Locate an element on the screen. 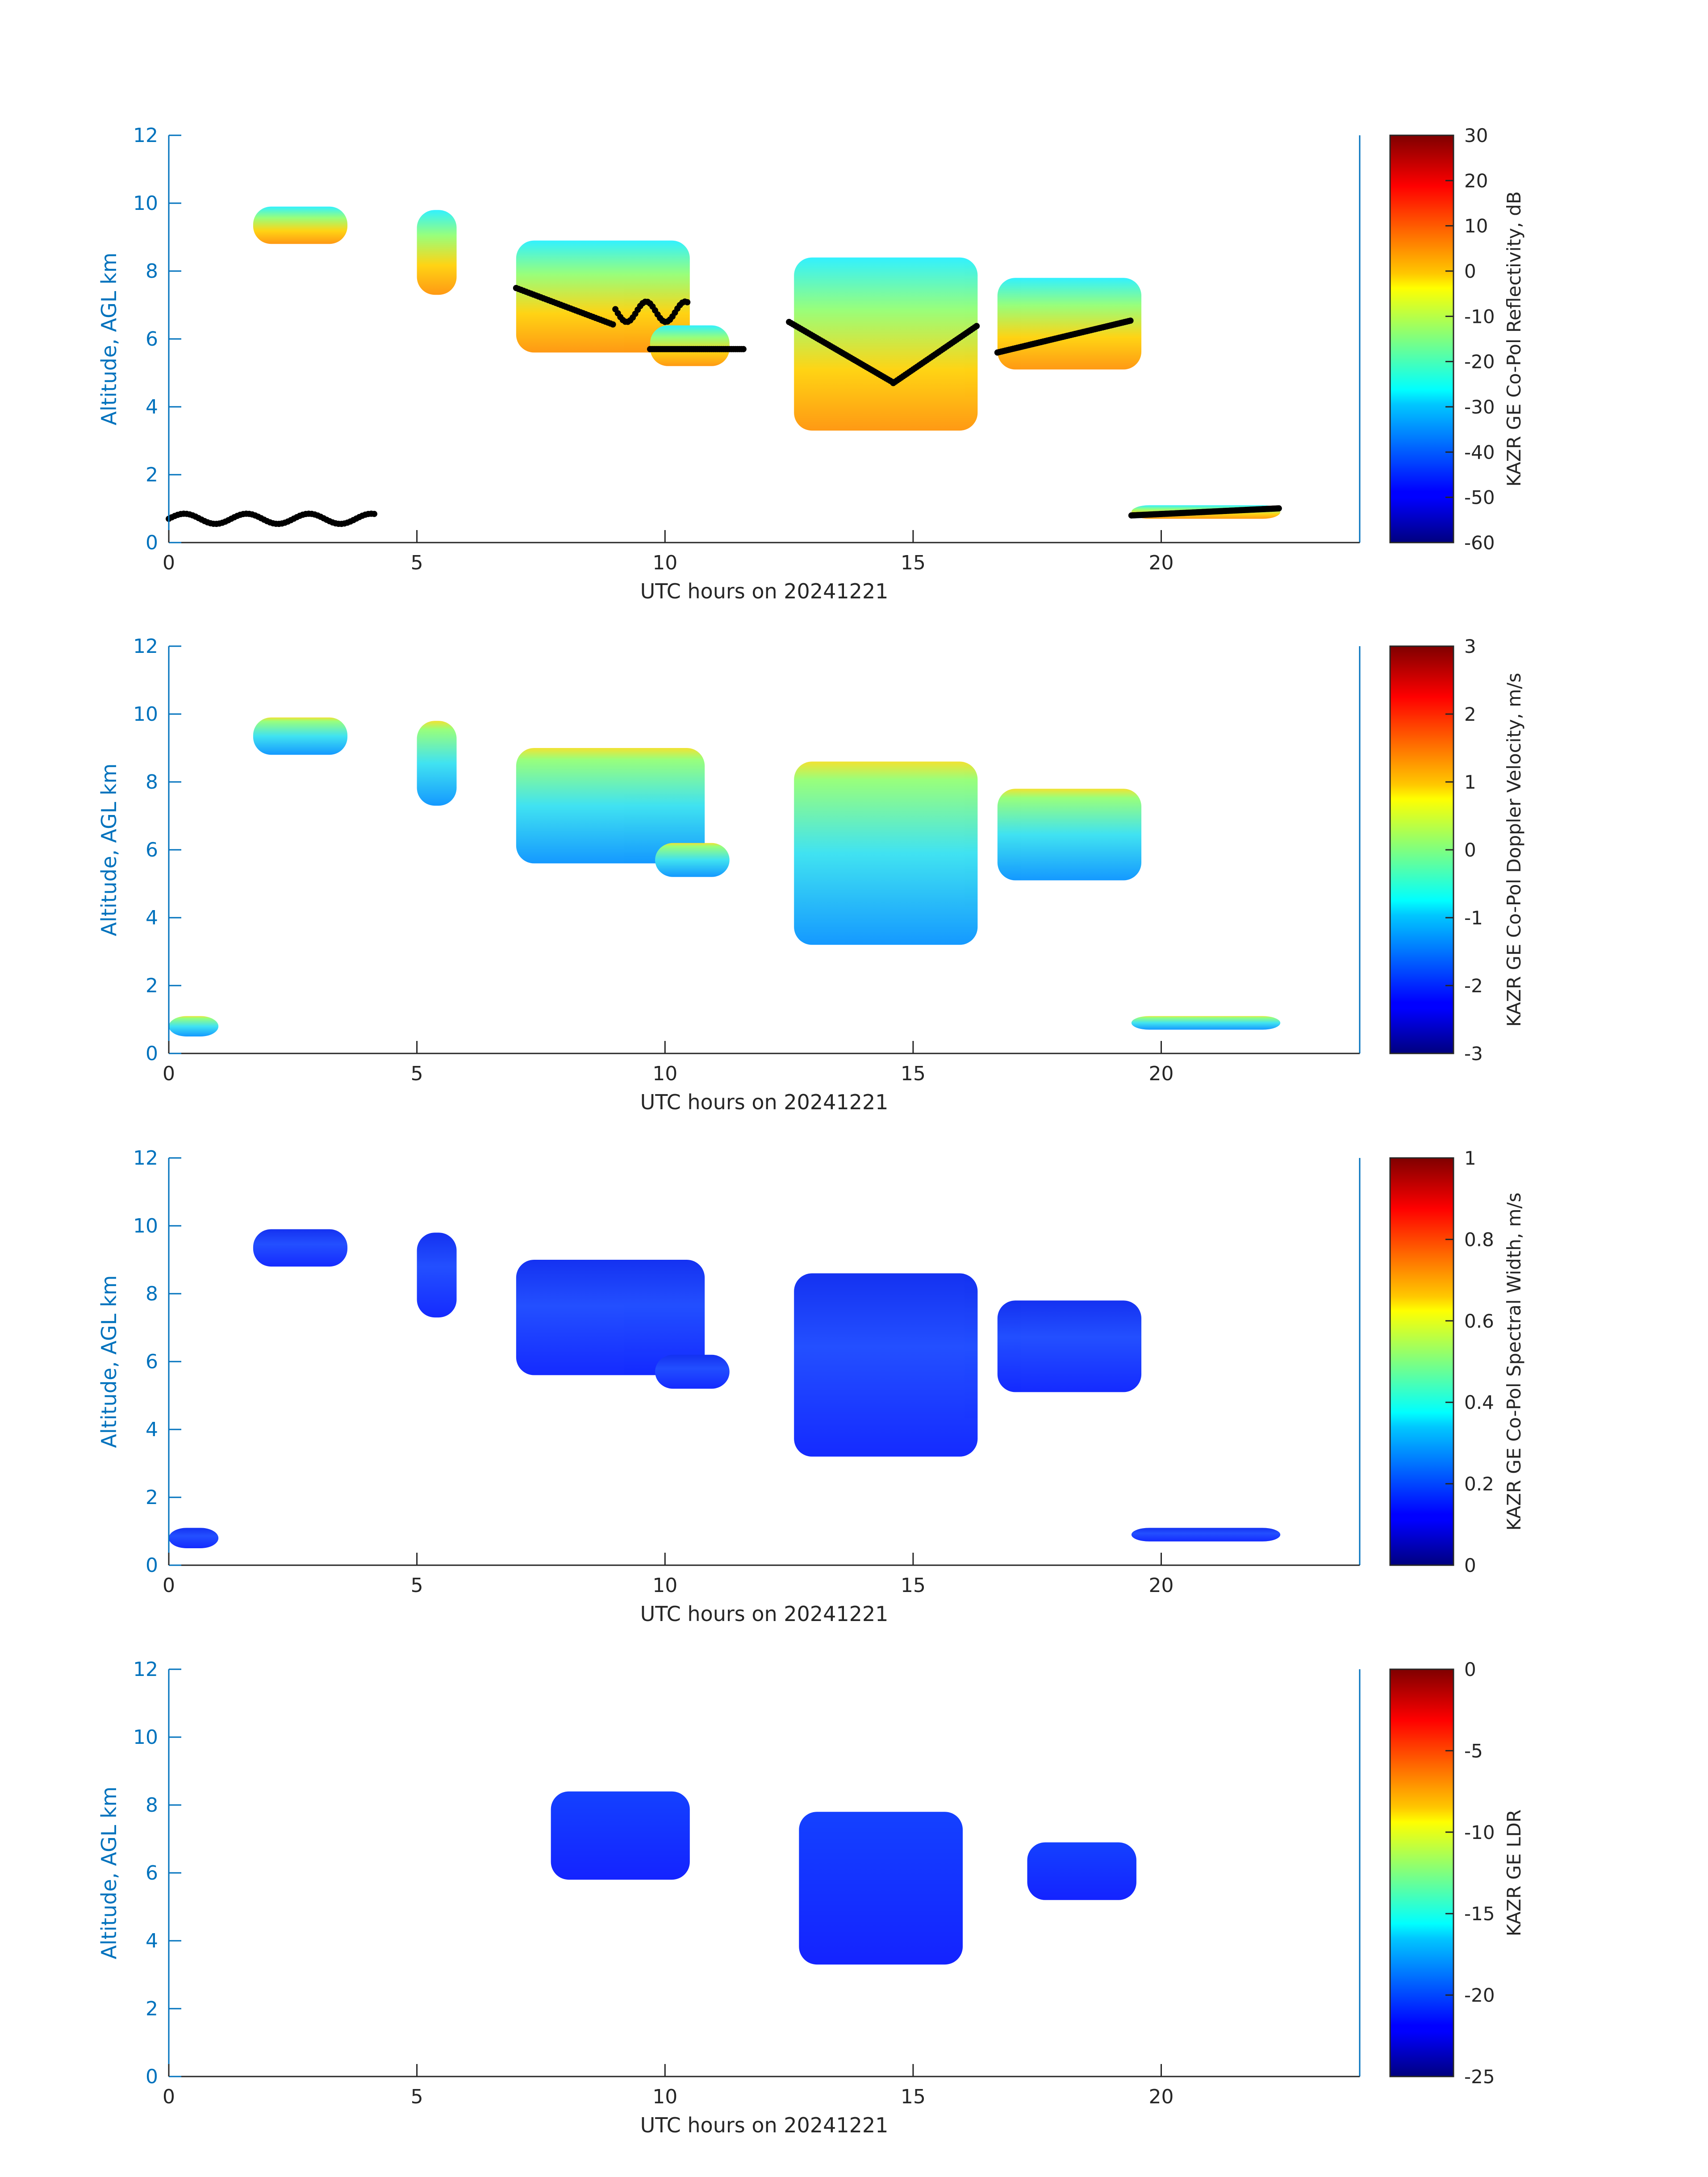 The width and height of the screenshot is (1708, 2177). colorbar-tick-label: -30 is located at coordinates (1479, 407).